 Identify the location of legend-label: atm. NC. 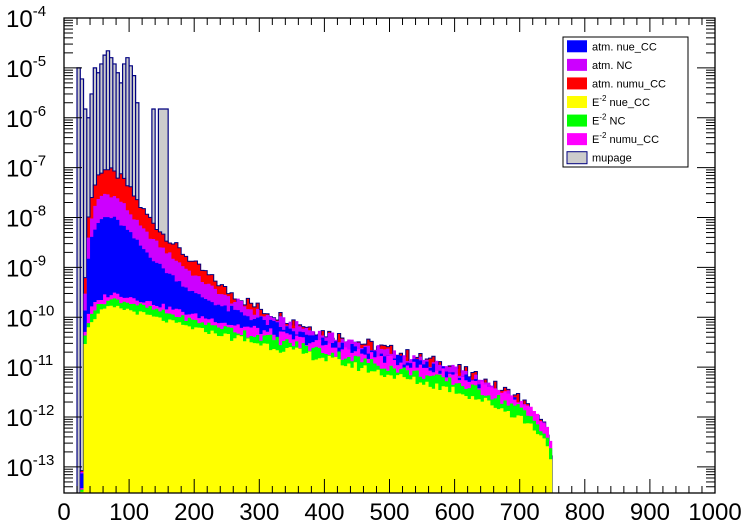
(612, 66).